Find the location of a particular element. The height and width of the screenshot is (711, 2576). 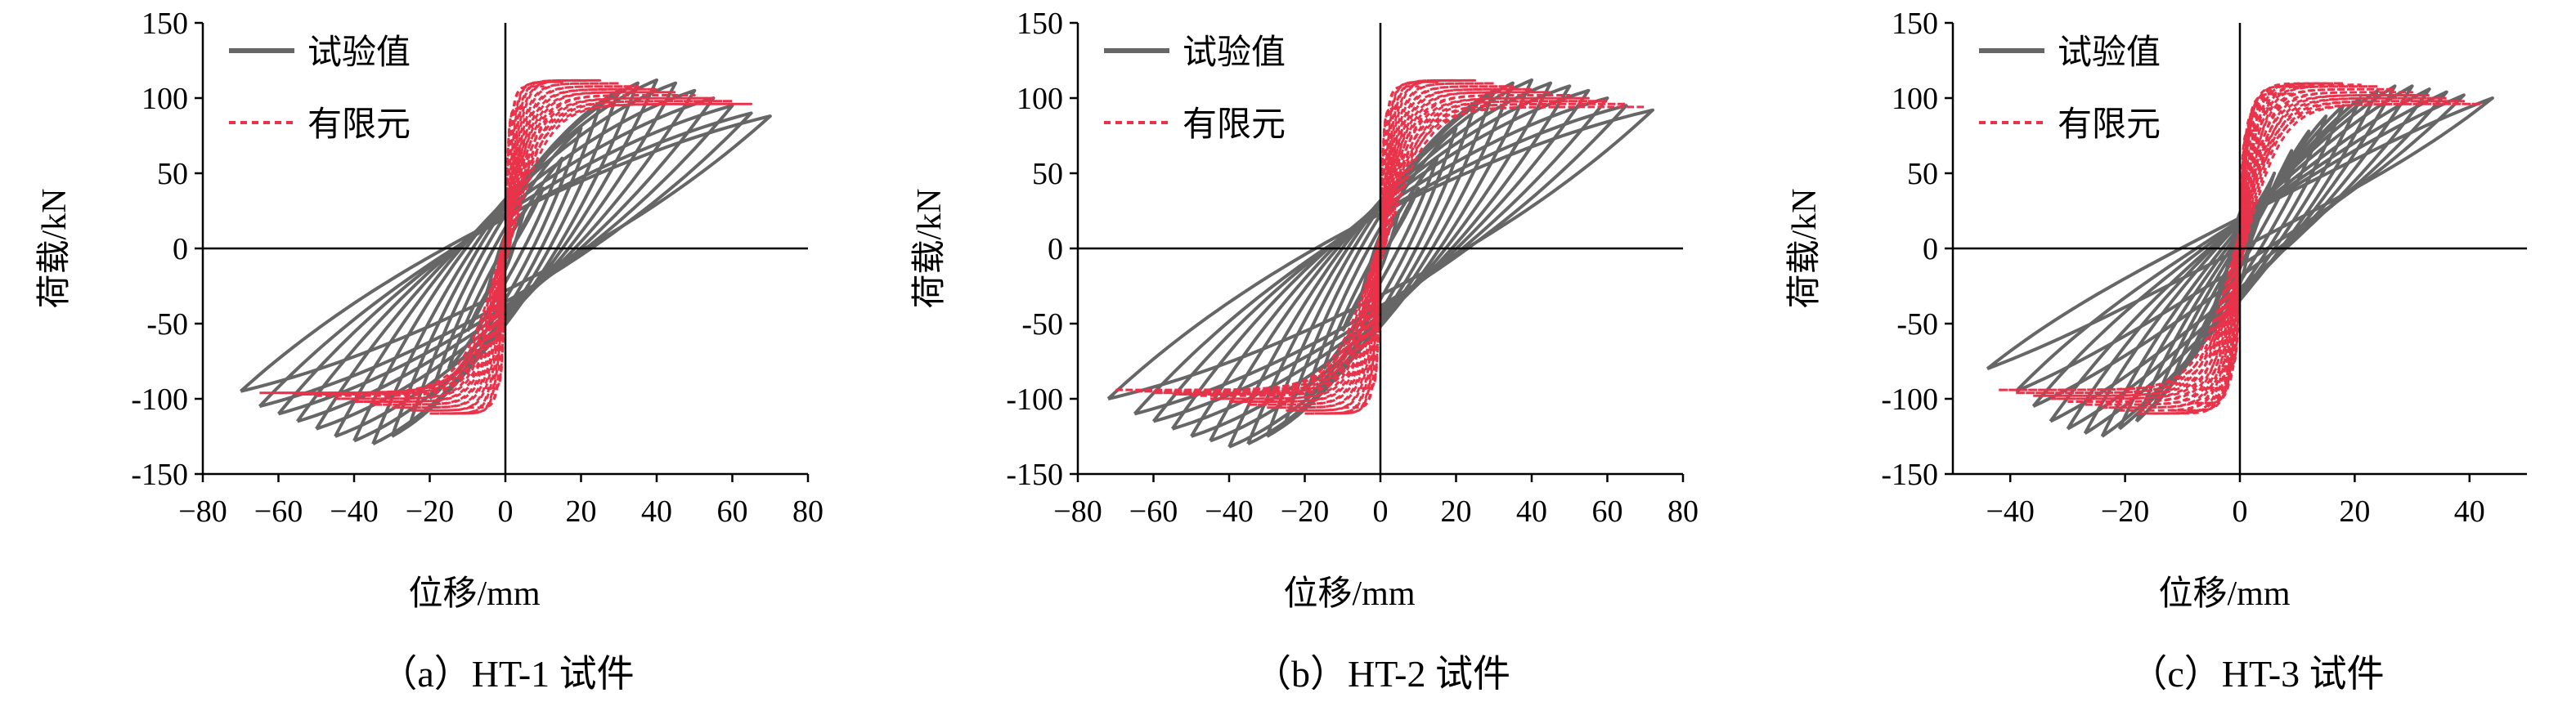

panel-caption: （c）HT-3 试件 is located at coordinates (2257, 674).